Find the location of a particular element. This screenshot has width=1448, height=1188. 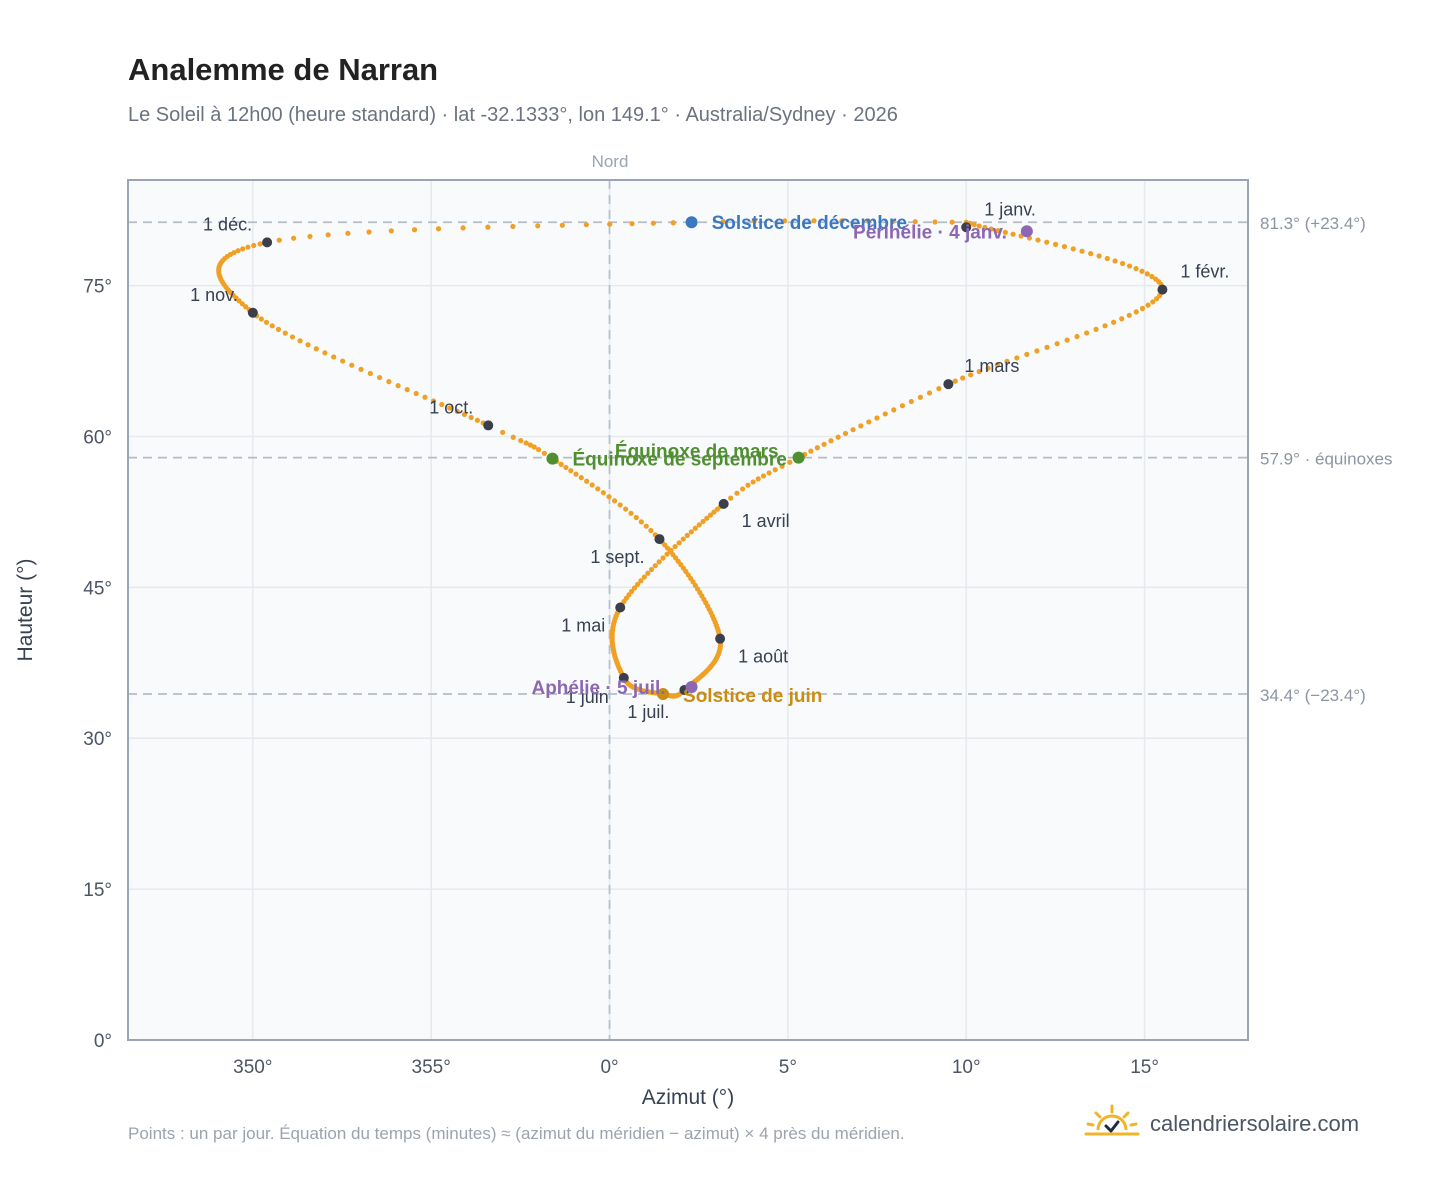

reference-label: 34.4° (−23.4°) is located at coordinates (1313, 695).